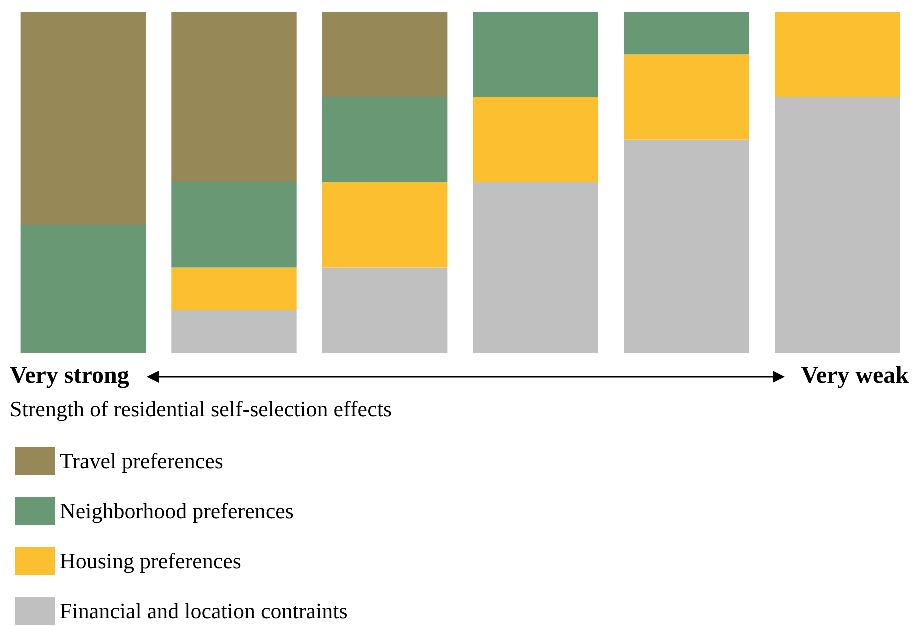  Describe the element at coordinates (204, 611) in the screenshot. I see `legend-label: Financial and location contraints` at that location.